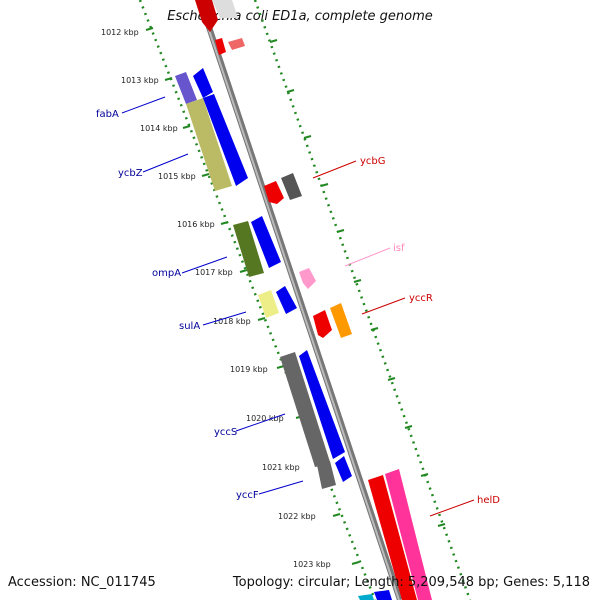 The height and width of the screenshot is (600, 600). Describe the element at coordinates (383, 306) in the screenshot. I see `leader-yccR` at that location.